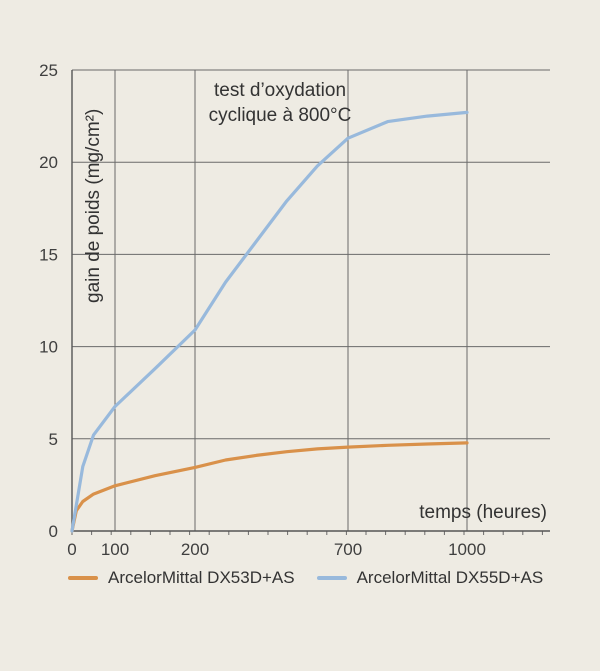 The height and width of the screenshot is (671, 600). Describe the element at coordinates (280, 90) in the screenshot. I see `chart-title-line-1: test d’oxydation` at that location.